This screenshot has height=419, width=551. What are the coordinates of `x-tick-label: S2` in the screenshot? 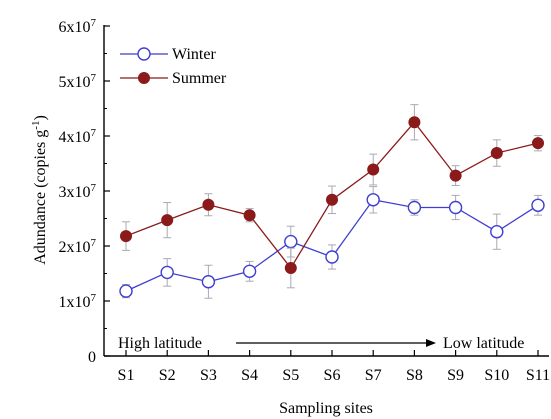 It's located at (167, 375).